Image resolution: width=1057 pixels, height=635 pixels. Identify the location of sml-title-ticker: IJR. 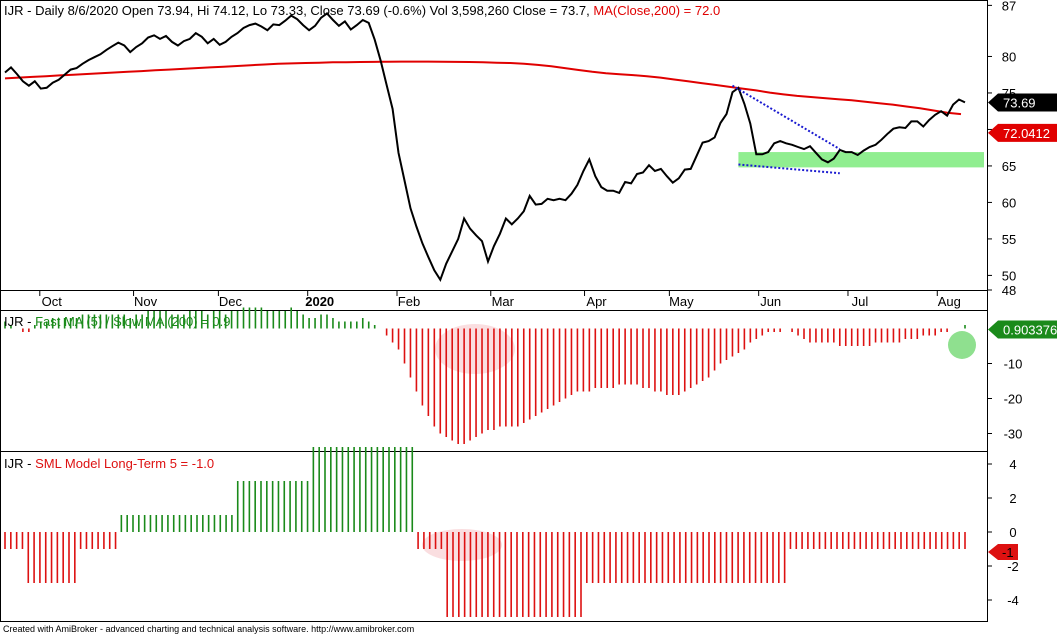
(14, 463).